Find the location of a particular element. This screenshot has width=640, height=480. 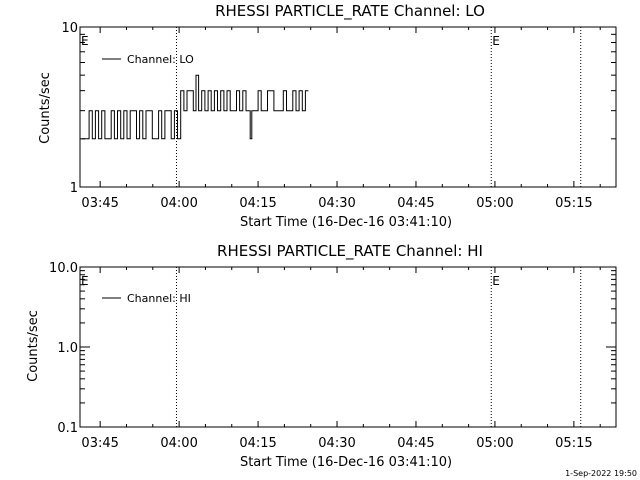

panel2-e-flag-1: E is located at coordinates (496, 281).